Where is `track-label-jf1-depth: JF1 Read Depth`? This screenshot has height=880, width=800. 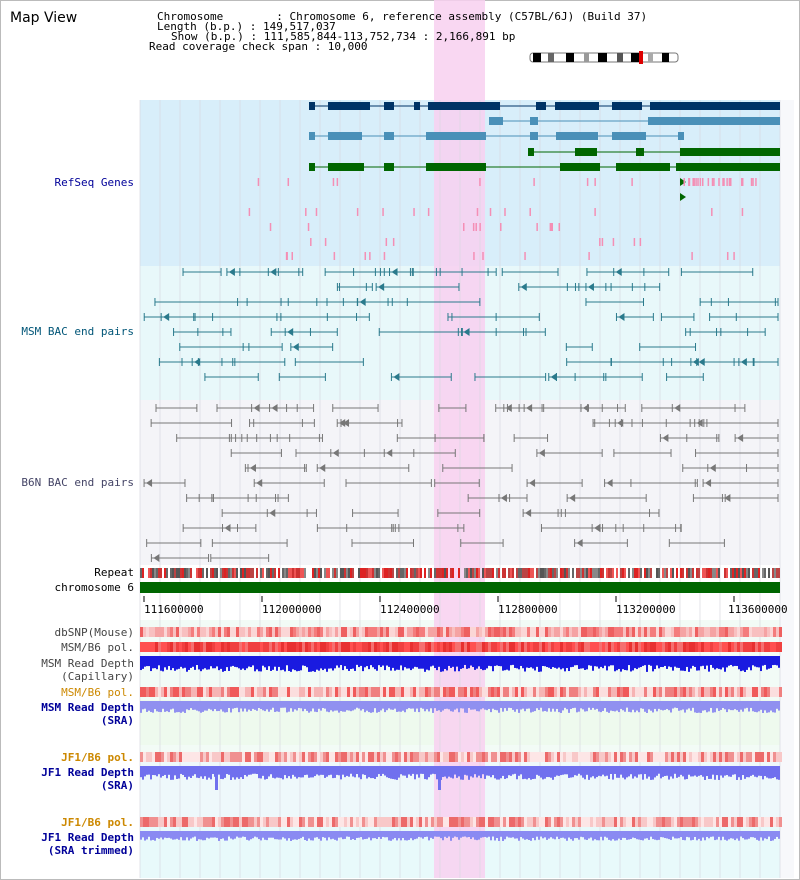
track-label-jf1-depth: JF1 Read Depth is located at coordinates (87, 772).